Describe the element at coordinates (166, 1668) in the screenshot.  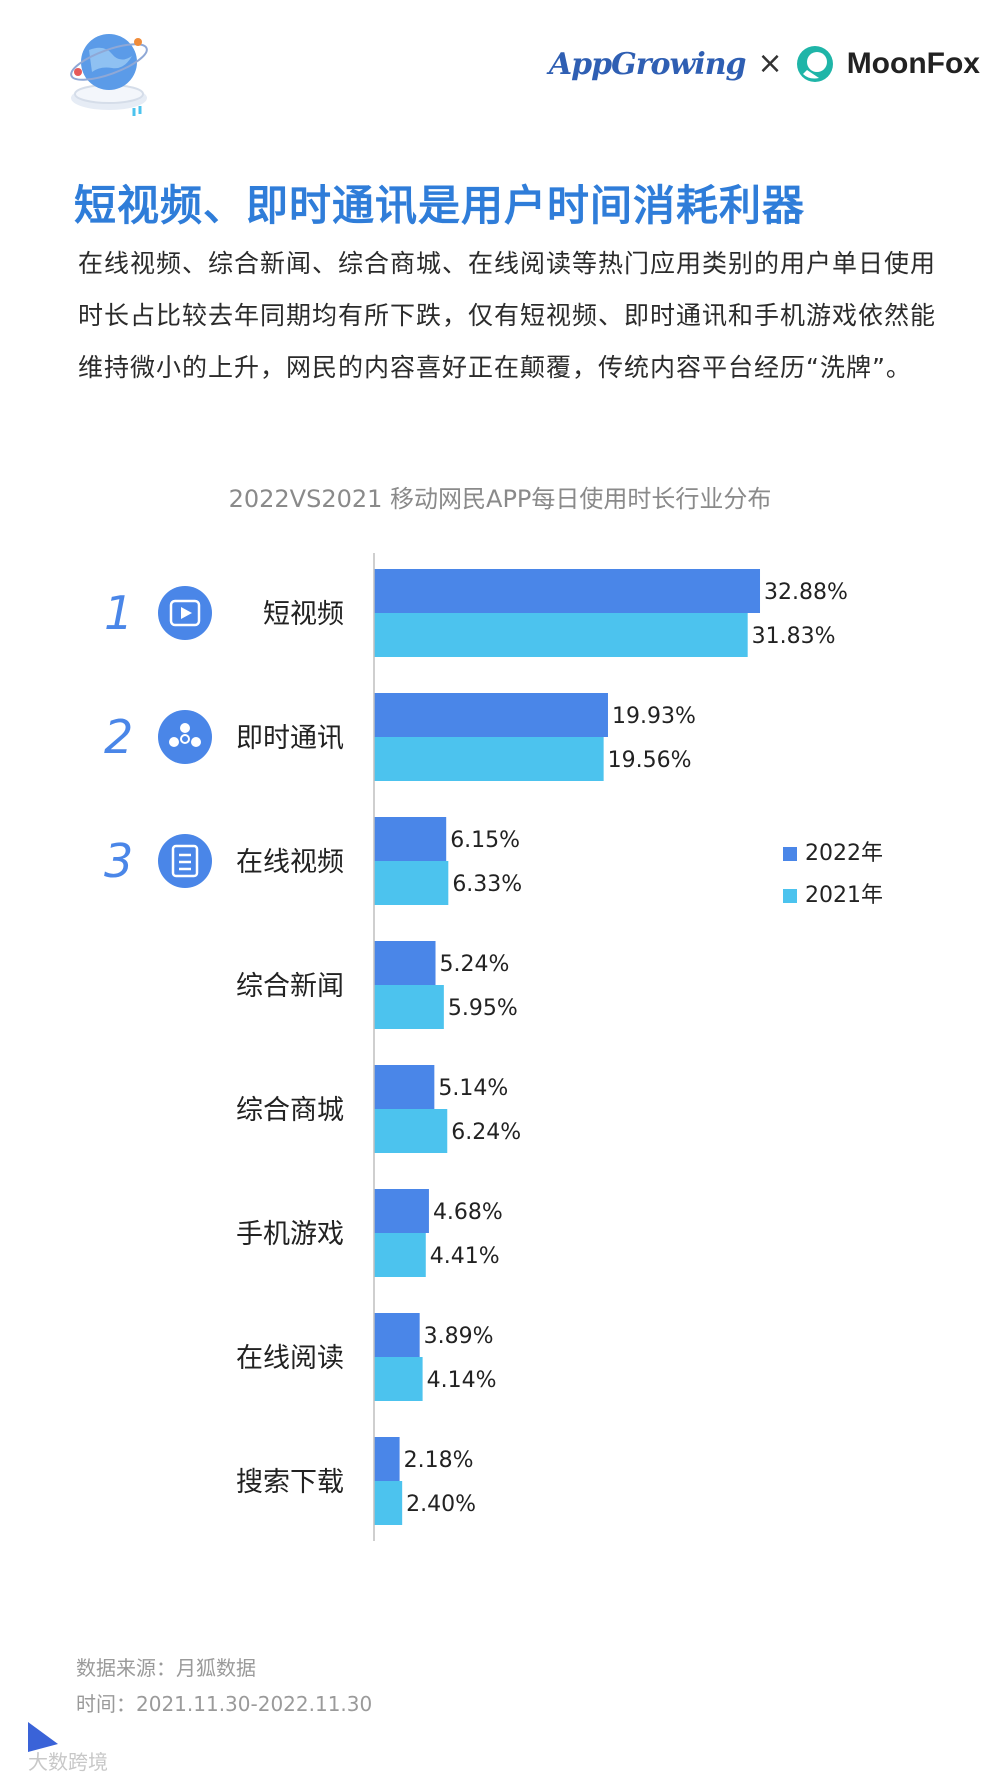
I see `data-source: 数据来源：月狐数据` at that location.